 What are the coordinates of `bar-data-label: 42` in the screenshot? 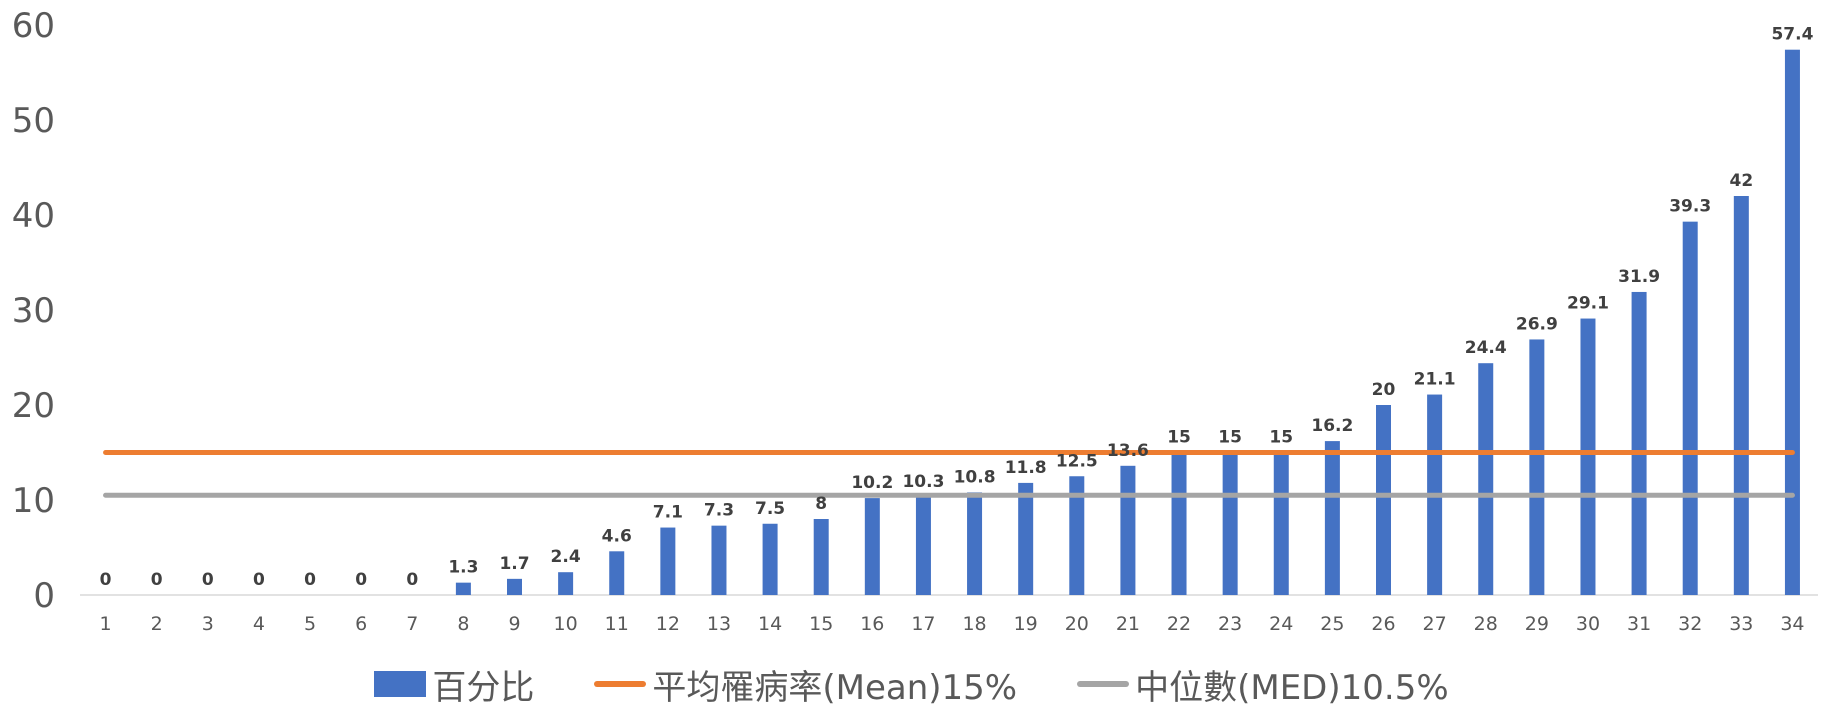 It's located at (1741, 181).